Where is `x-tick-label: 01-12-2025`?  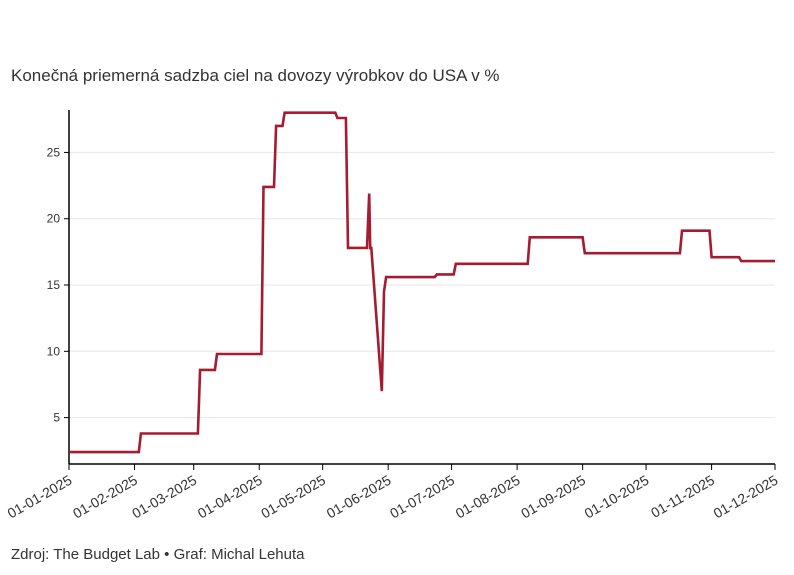 x-tick-label: 01-12-2025 is located at coordinates (745, 497).